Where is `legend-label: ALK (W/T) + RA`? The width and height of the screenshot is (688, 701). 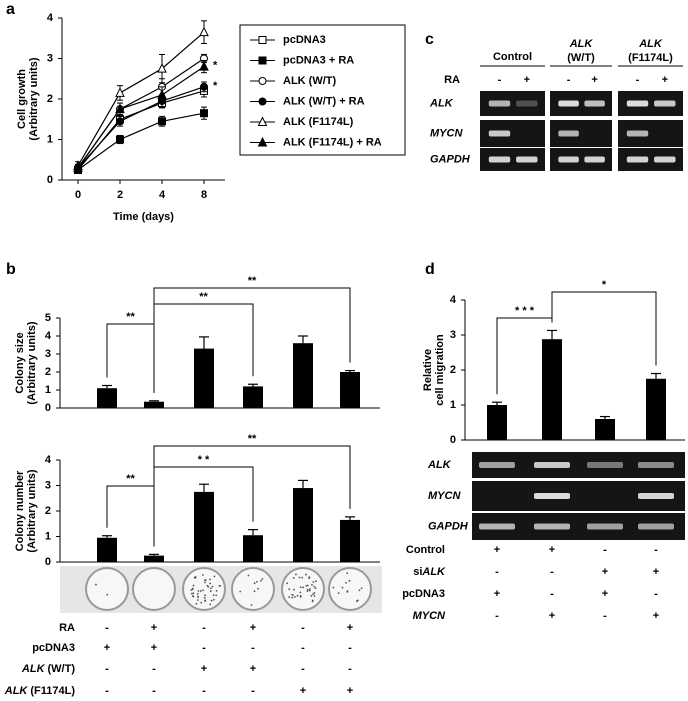 legend-label: ALK (W/T) + RA is located at coordinates (324, 101).